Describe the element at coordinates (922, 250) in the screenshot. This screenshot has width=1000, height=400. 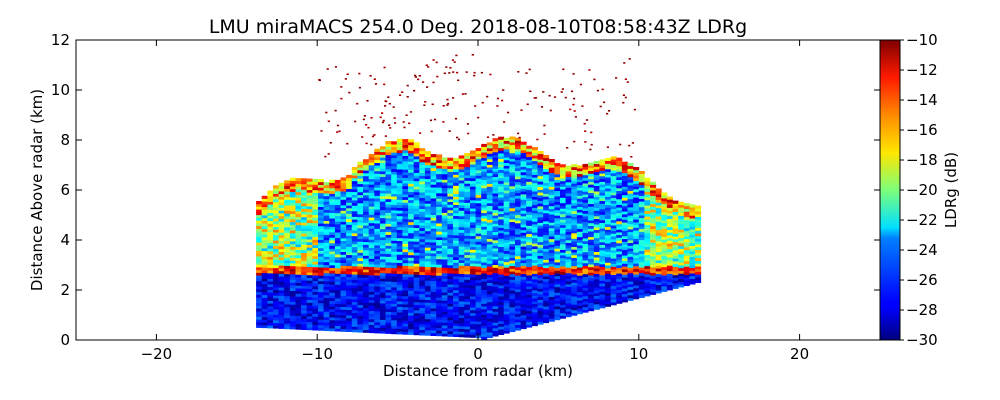
I see `colorbar-tick-label: −24` at that location.